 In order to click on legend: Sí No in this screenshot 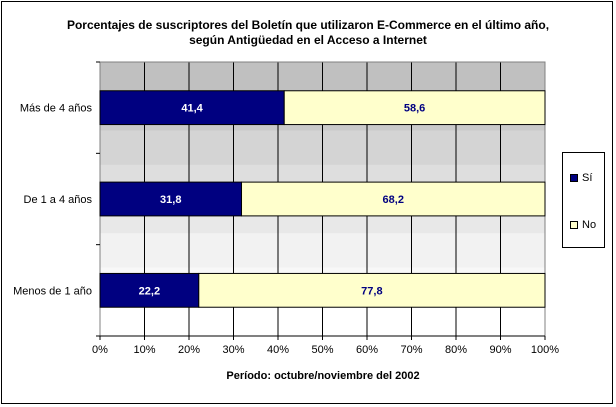, I will do `click(583, 200)`.